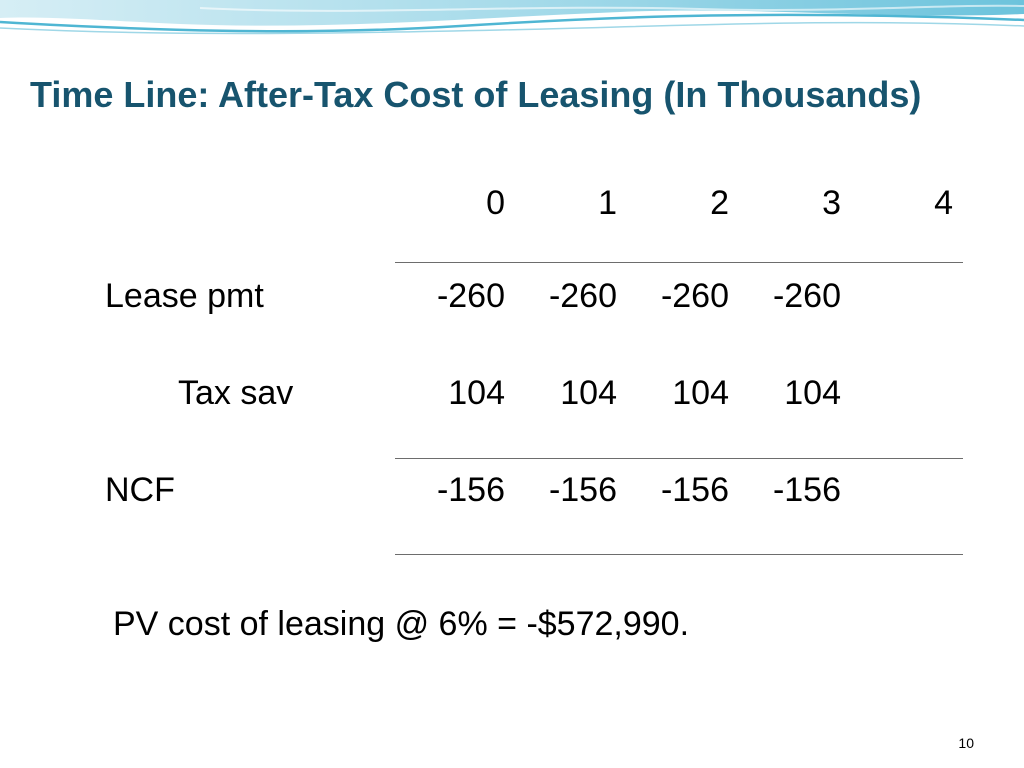 This screenshot has height=768, width=1024. I want to click on period-1: 1, so click(607, 203).